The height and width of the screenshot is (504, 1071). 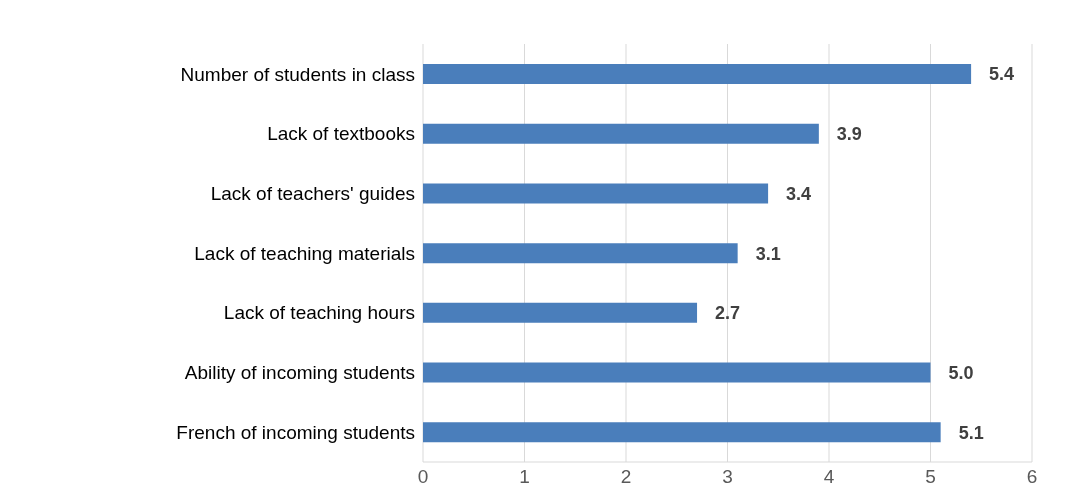 I want to click on y-tick-label: French of incoming students, so click(x=295, y=432).